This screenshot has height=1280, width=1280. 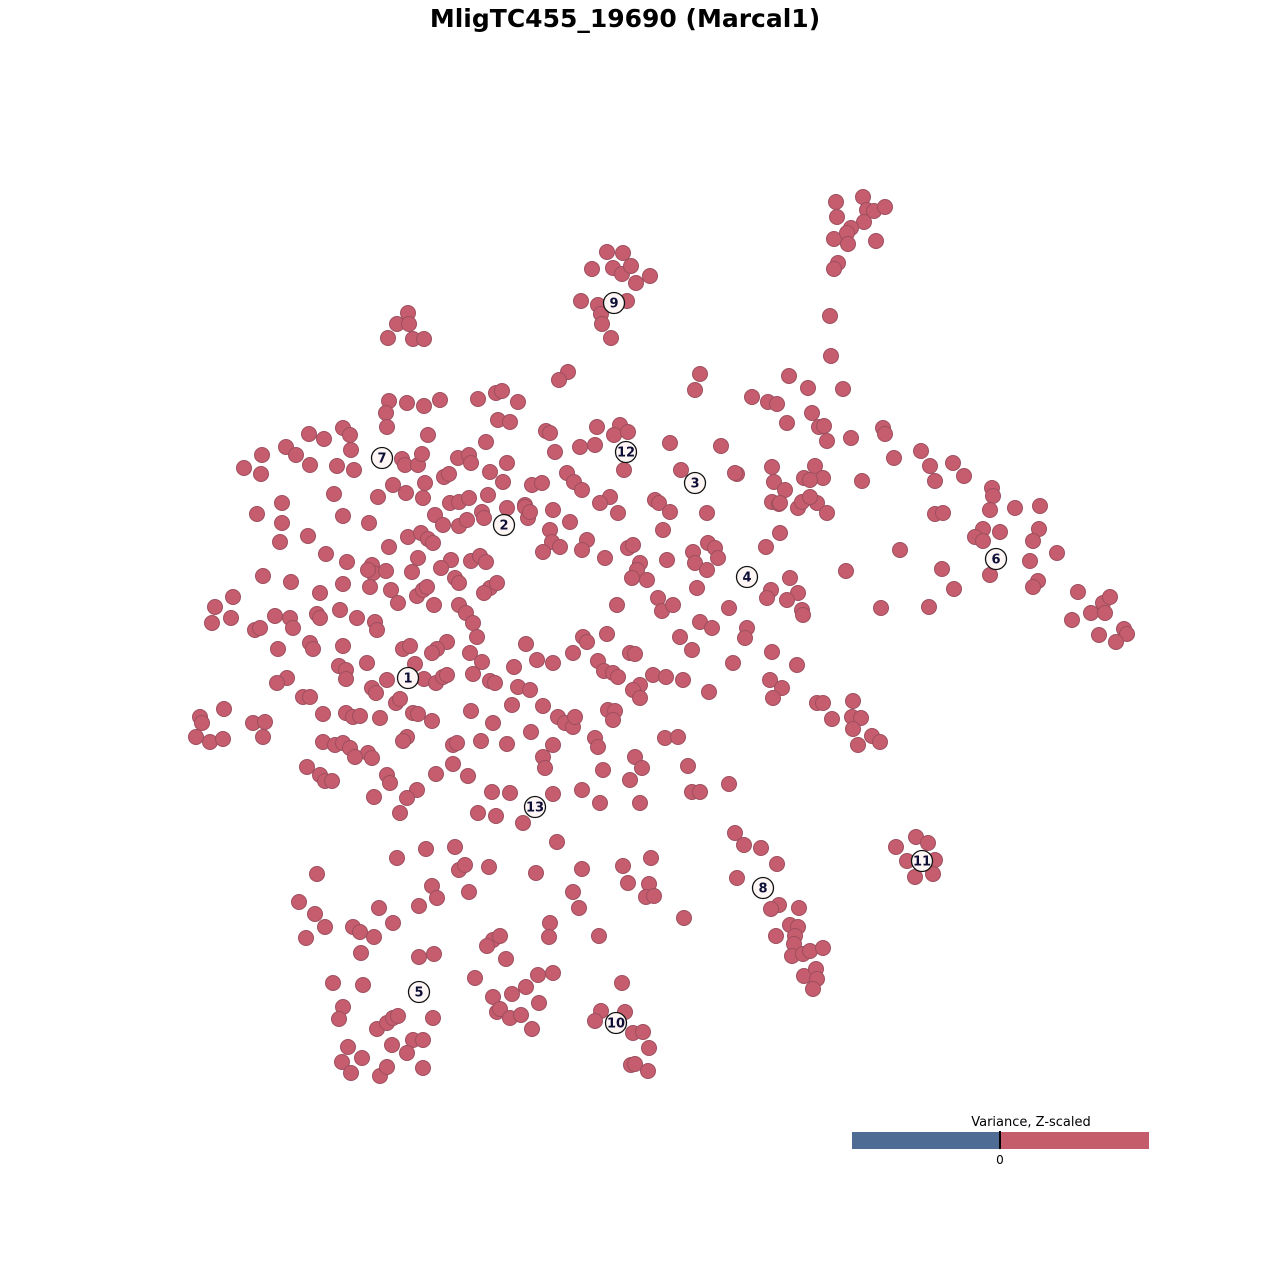 I want to click on cluster-label-1: 1, so click(x=408, y=678).